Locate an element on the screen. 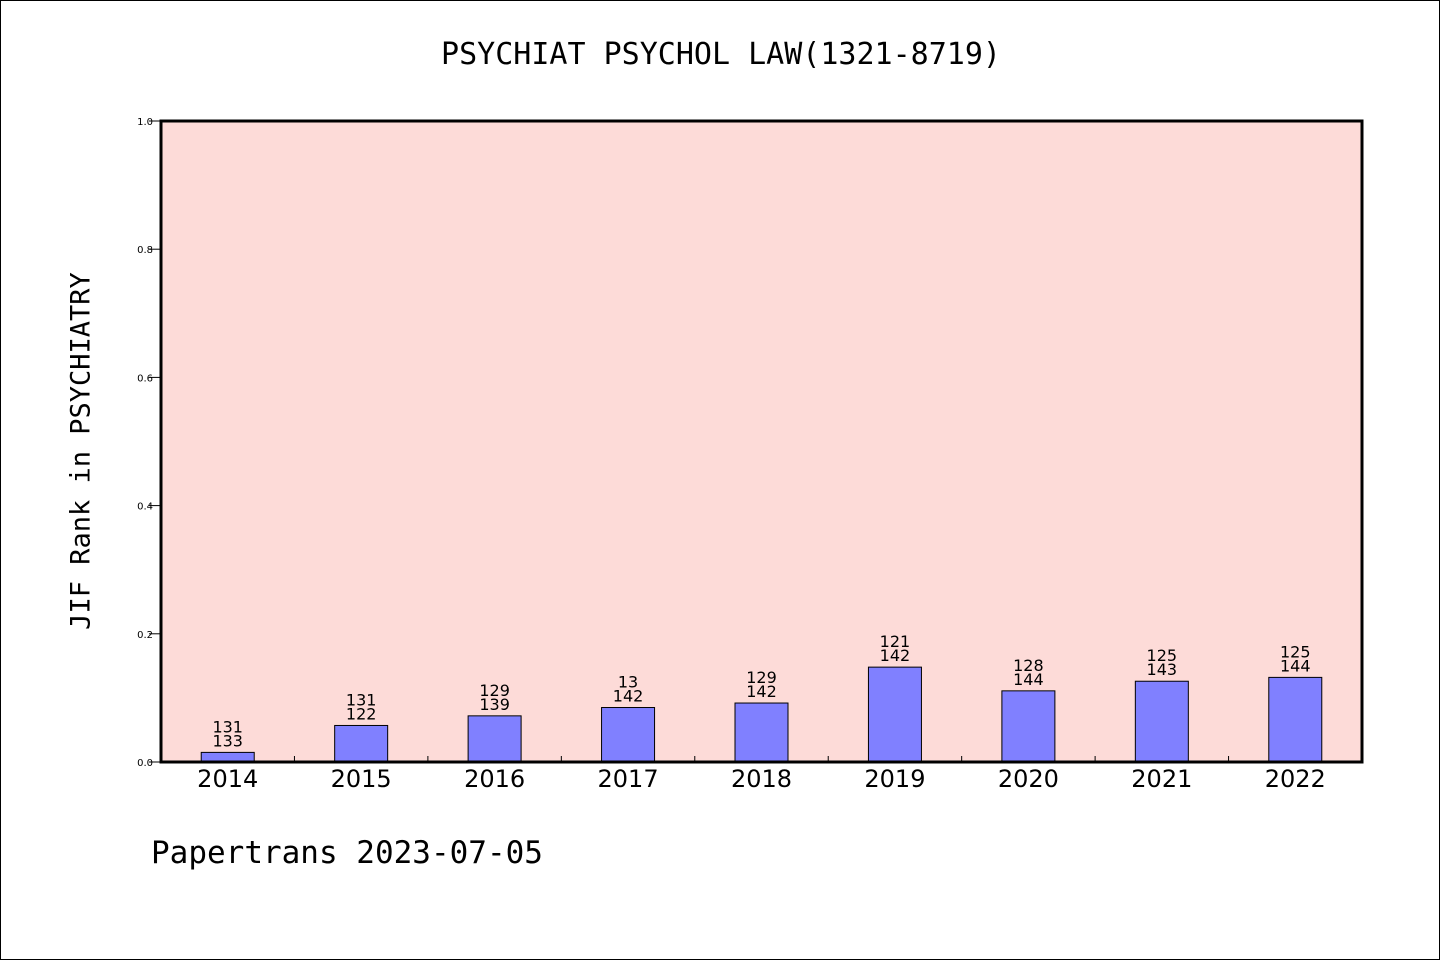 The height and width of the screenshot is (960, 1440). bar-2021 is located at coordinates (1161, 721).